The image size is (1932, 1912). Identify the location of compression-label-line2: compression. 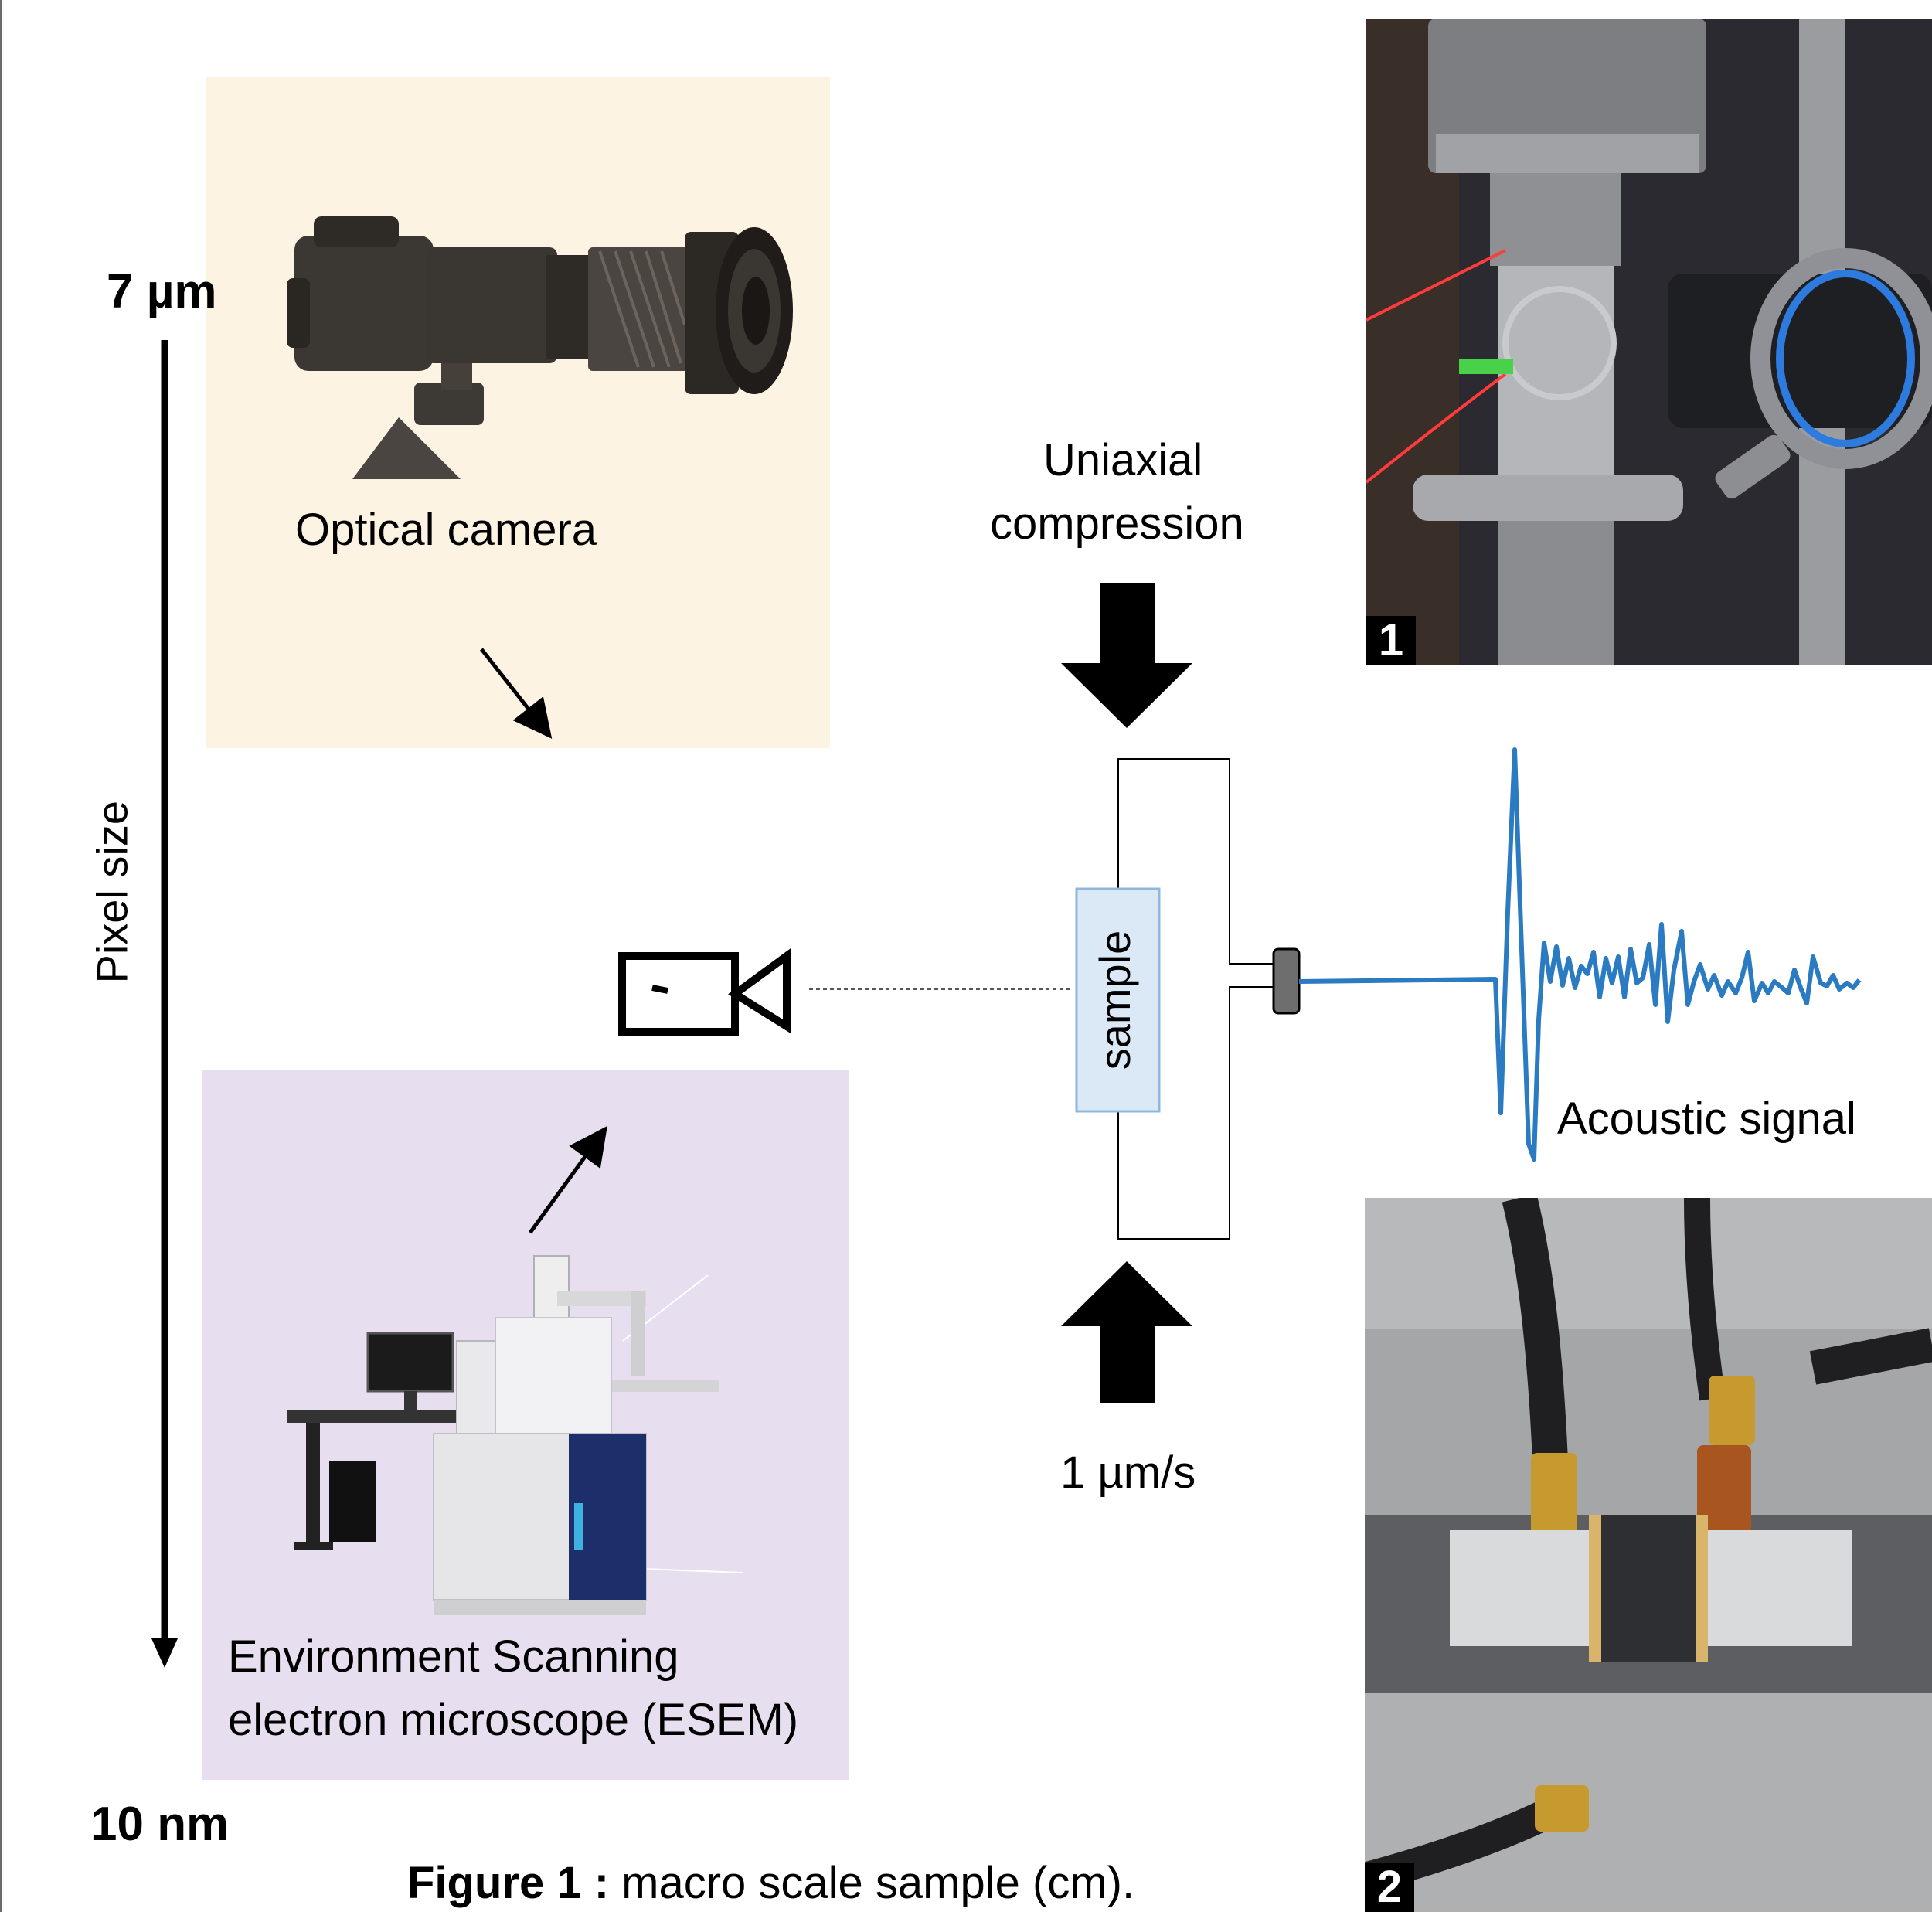
(1117, 523).